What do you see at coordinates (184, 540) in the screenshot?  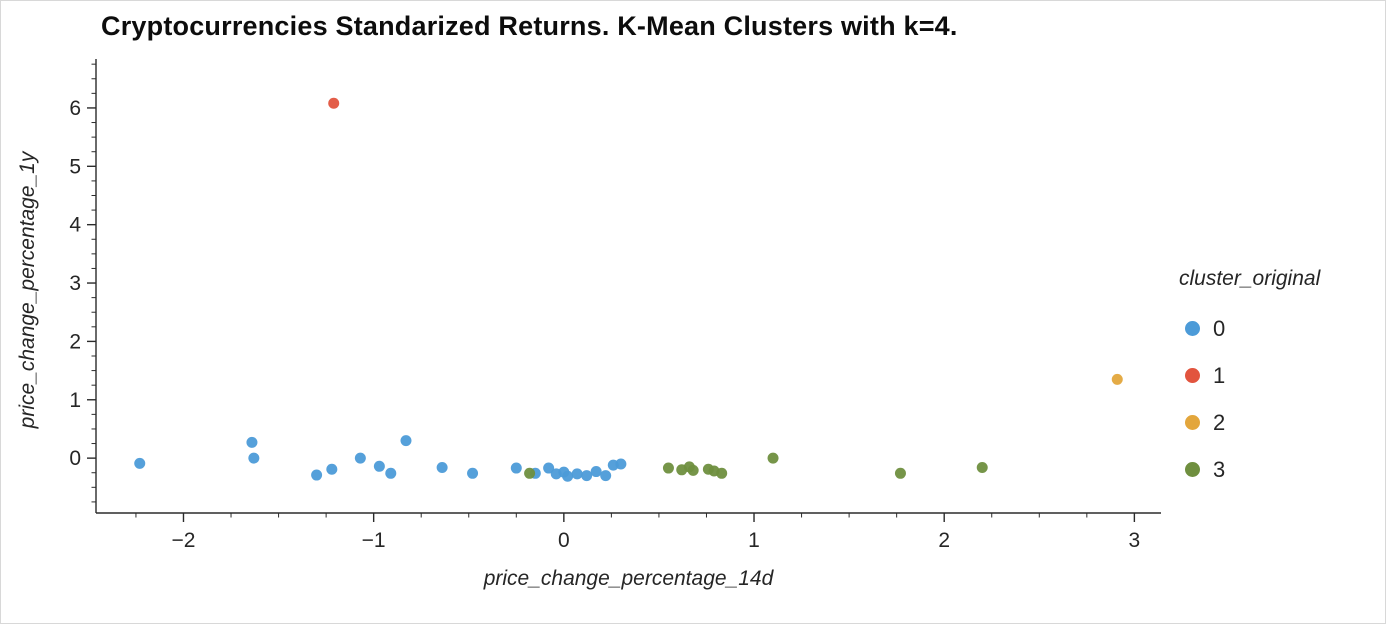 I see `x-tick-label: −2` at bounding box center [184, 540].